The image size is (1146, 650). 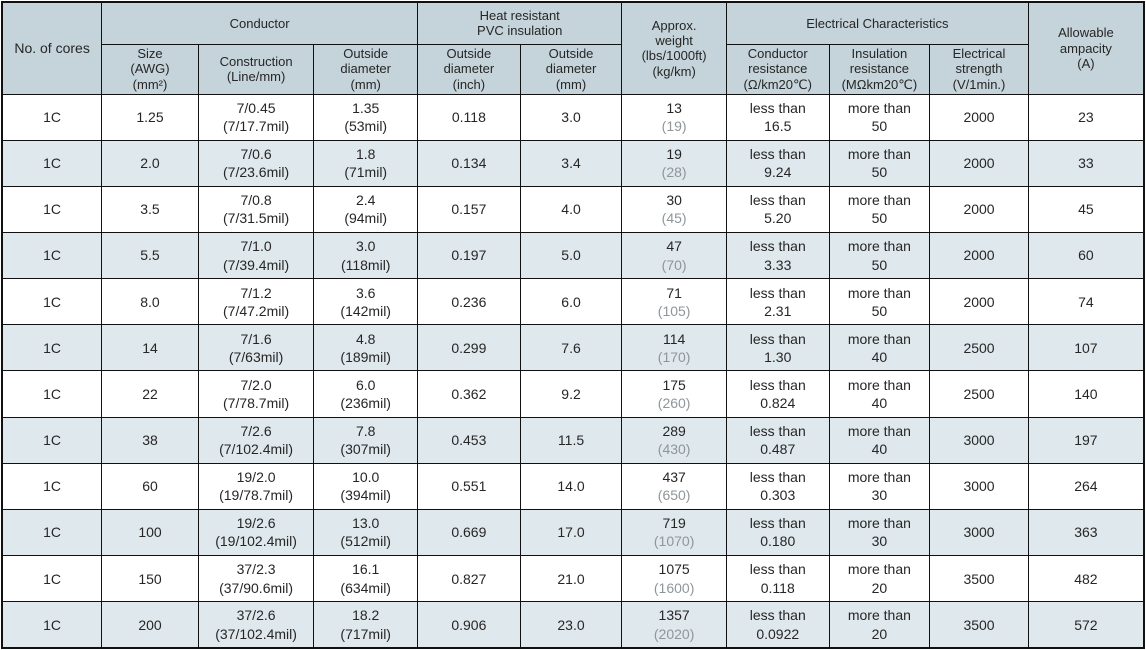 What do you see at coordinates (674, 107) in the screenshot?
I see `weight-lbs-value: 13` at bounding box center [674, 107].